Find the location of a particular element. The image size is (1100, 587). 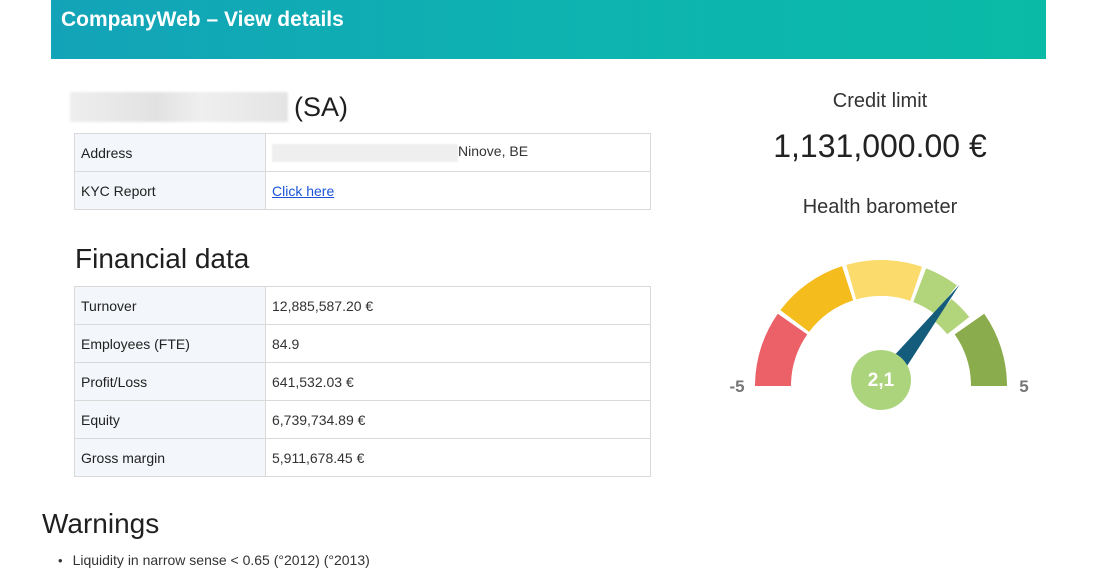

profit-loss-value: 641,532.03 € is located at coordinates (458, 381).